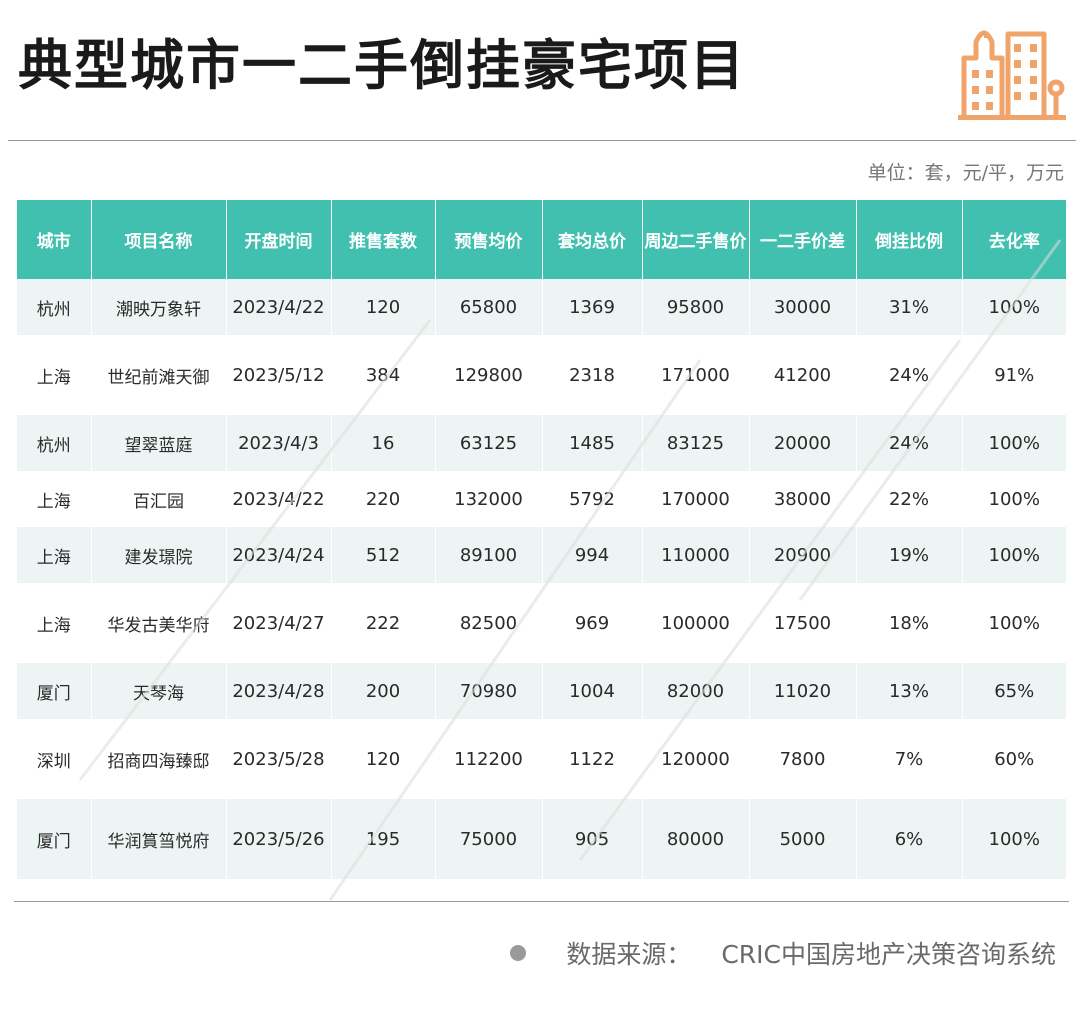 The height and width of the screenshot is (1013, 1080). What do you see at coordinates (279, 555) in the screenshot?
I see `table-cell: 2023/4/24` at bounding box center [279, 555].